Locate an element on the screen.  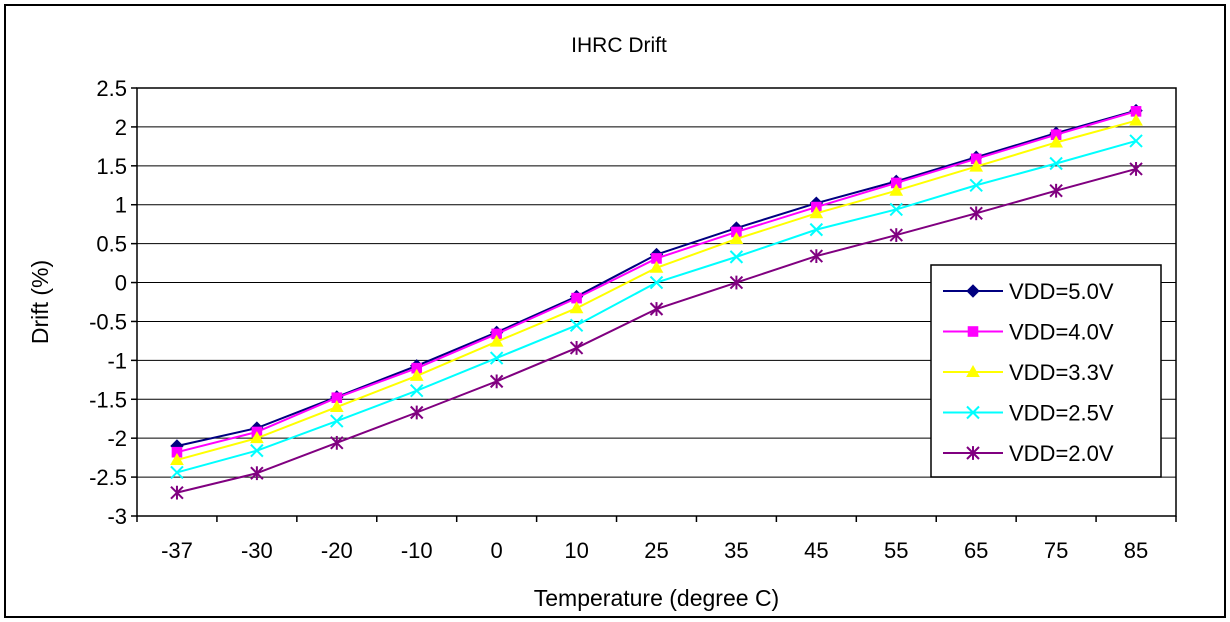
y-axis-ticks: 2.5 2 1.5 1 0.5 0 -0.5 -1 -1.5 -2 -2.5 -3 is located at coordinates (113, 302).